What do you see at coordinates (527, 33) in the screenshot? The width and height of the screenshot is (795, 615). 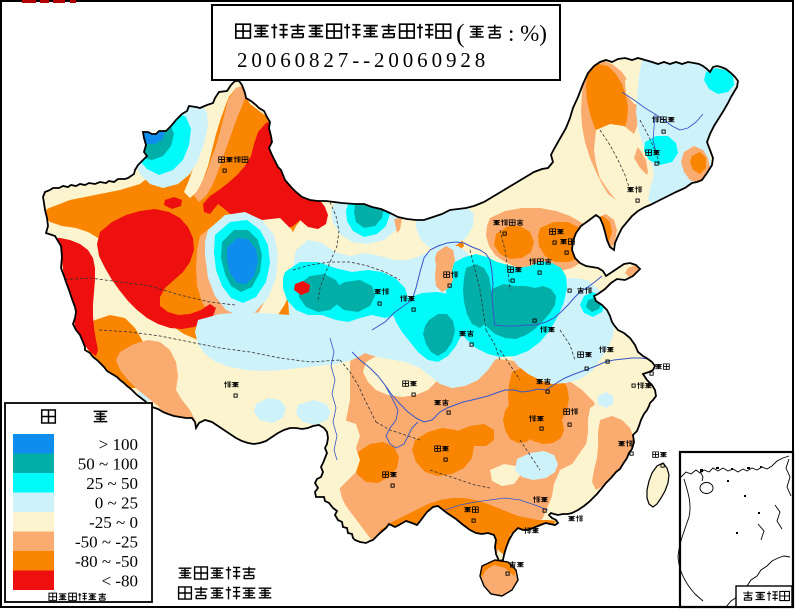 I see `svg-text:: %): : %)` at bounding box center [527, 33].